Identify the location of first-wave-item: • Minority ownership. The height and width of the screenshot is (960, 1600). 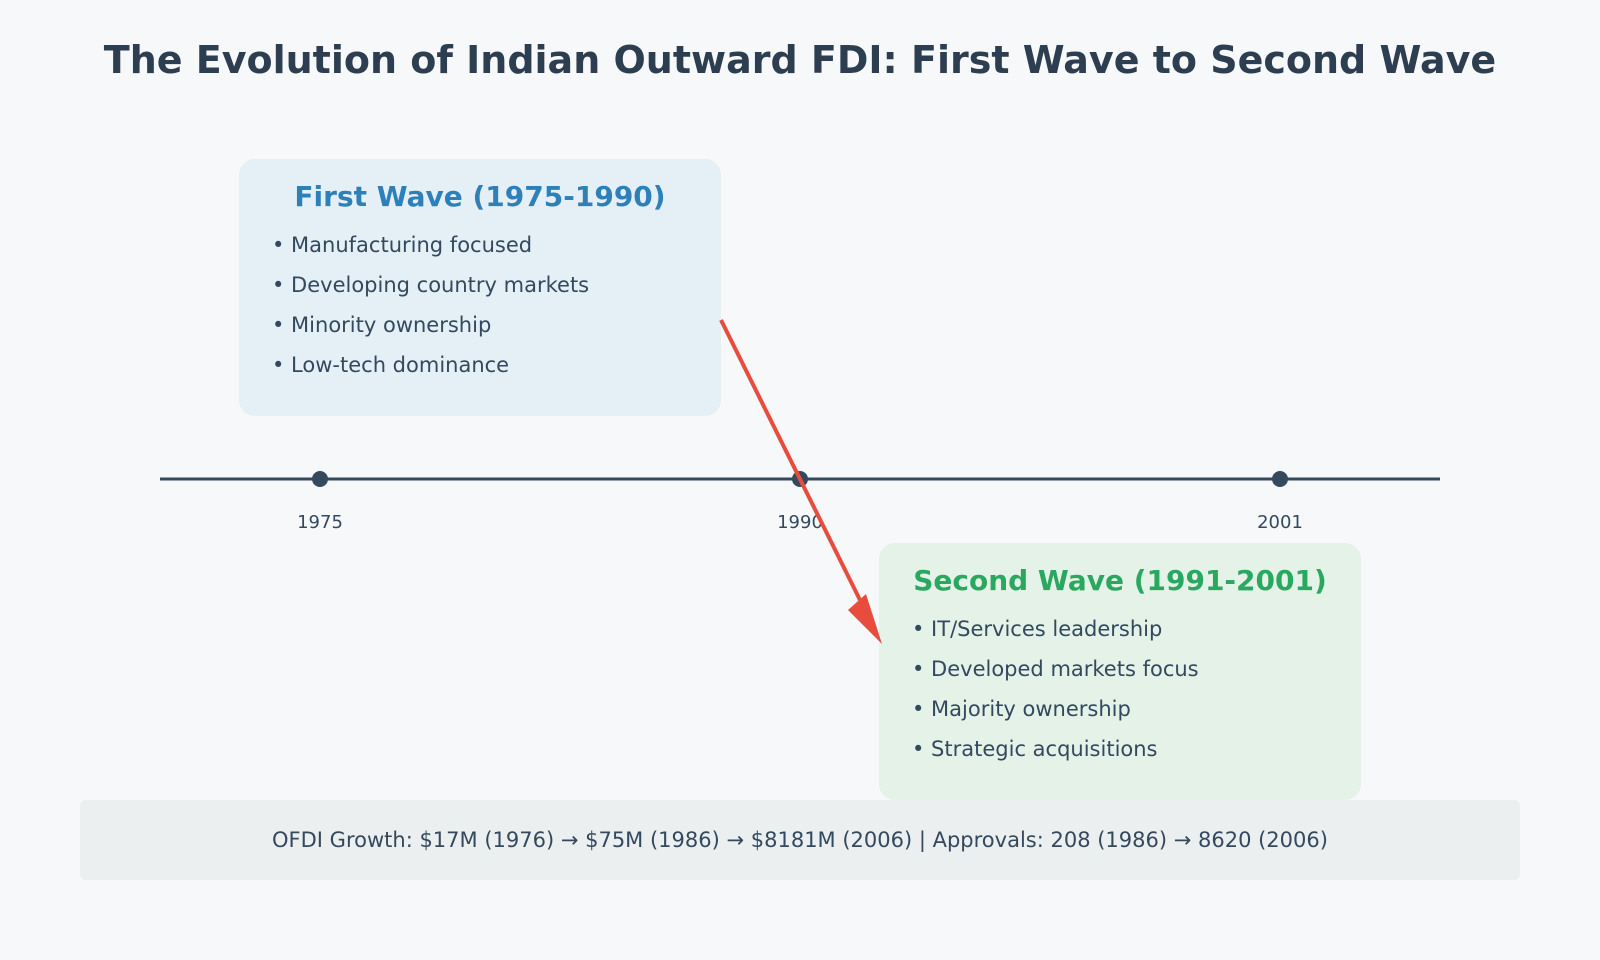
(382, 325).